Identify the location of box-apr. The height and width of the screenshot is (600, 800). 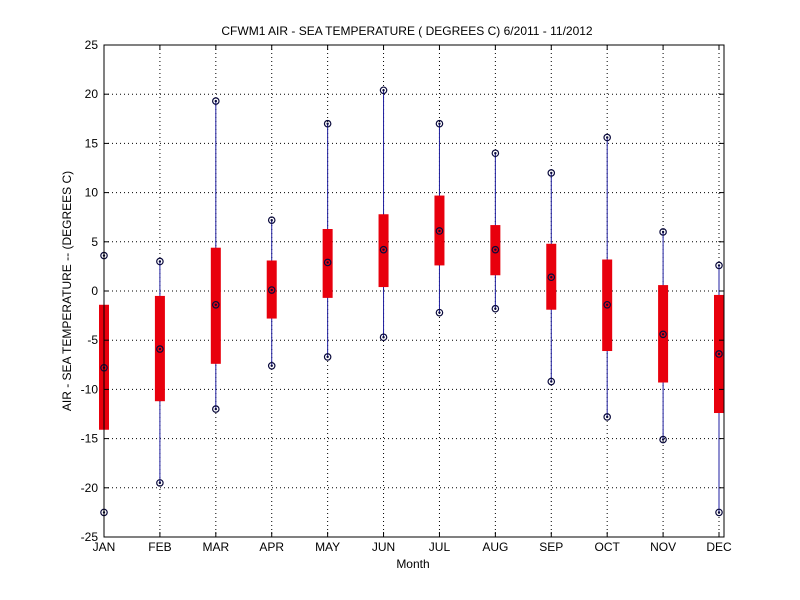
(271, 293).